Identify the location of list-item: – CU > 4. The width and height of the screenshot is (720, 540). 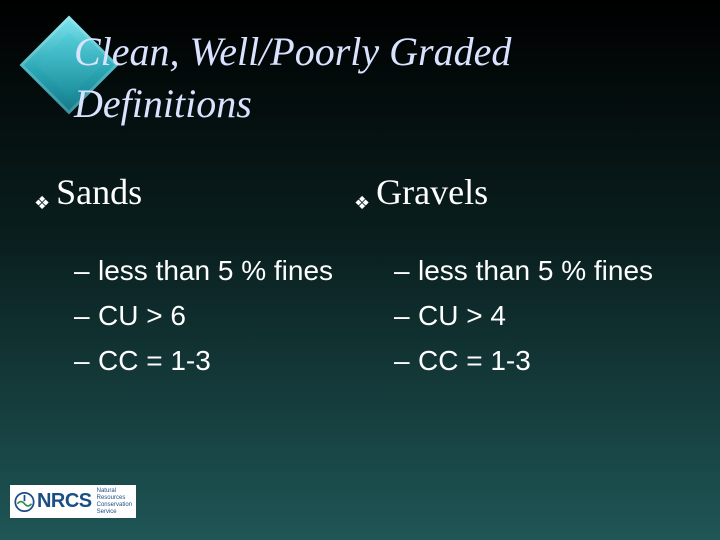
(514, 315).